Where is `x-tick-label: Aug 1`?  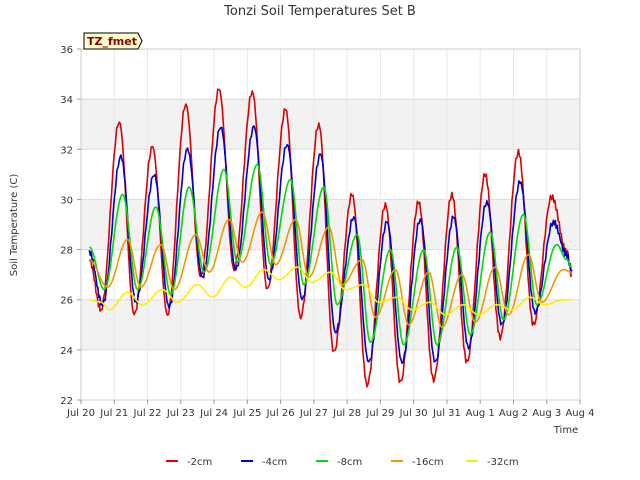 x-tick-label: Aug 1 is located at coordinates (480, 413).